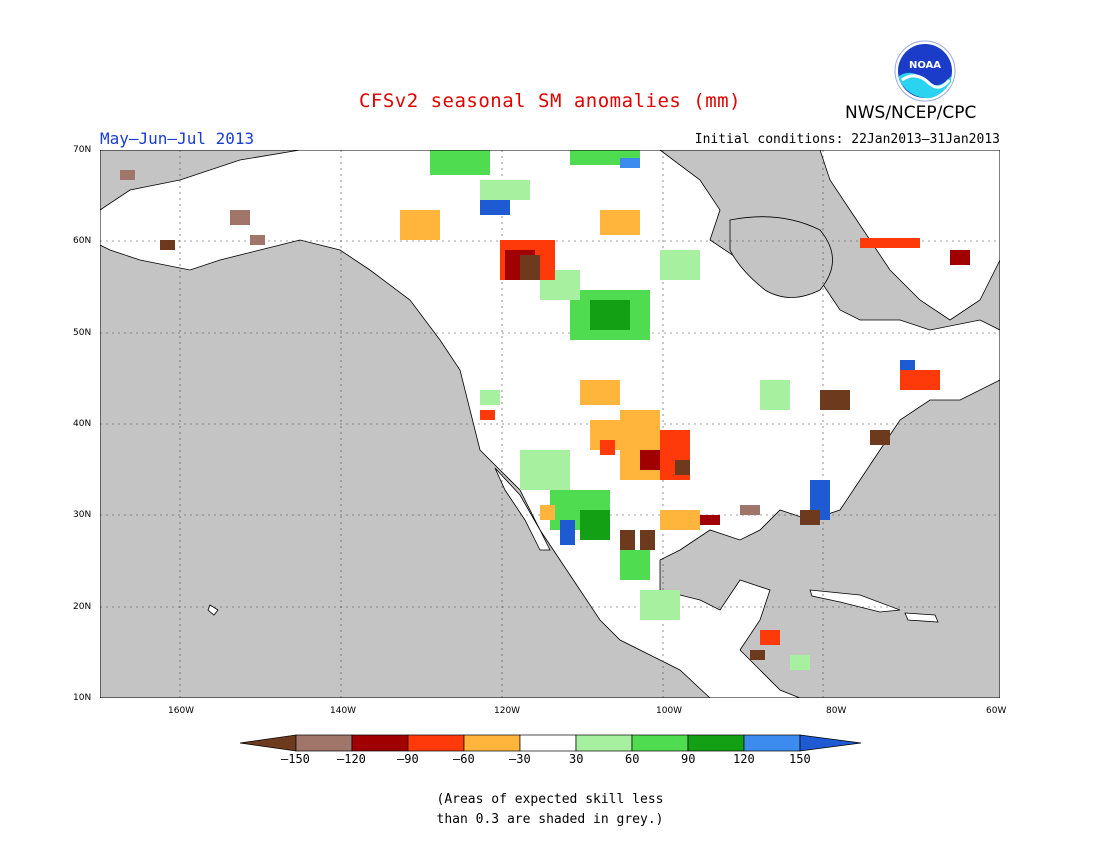 The width and height of the screenshot is (1100, 850). I want to click on noaa-logo: NOAA, so click(925, 71).